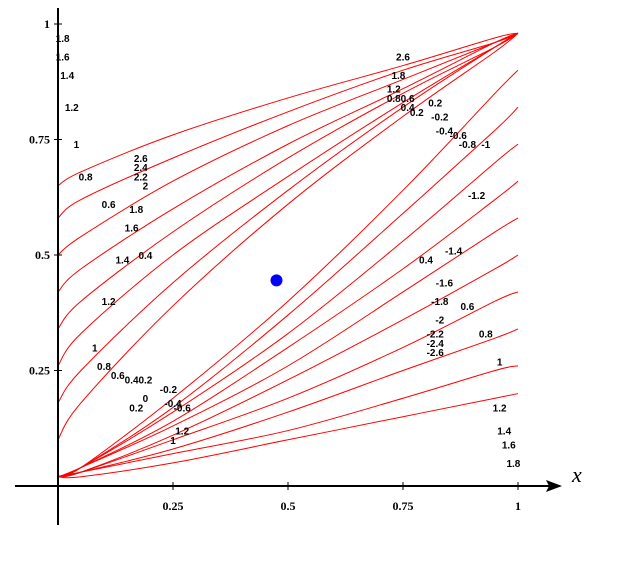  What do you see at coordinates (445, 284) in the screenshot?
I see `contour-label: -1.6` at bounding box center [445, 284].